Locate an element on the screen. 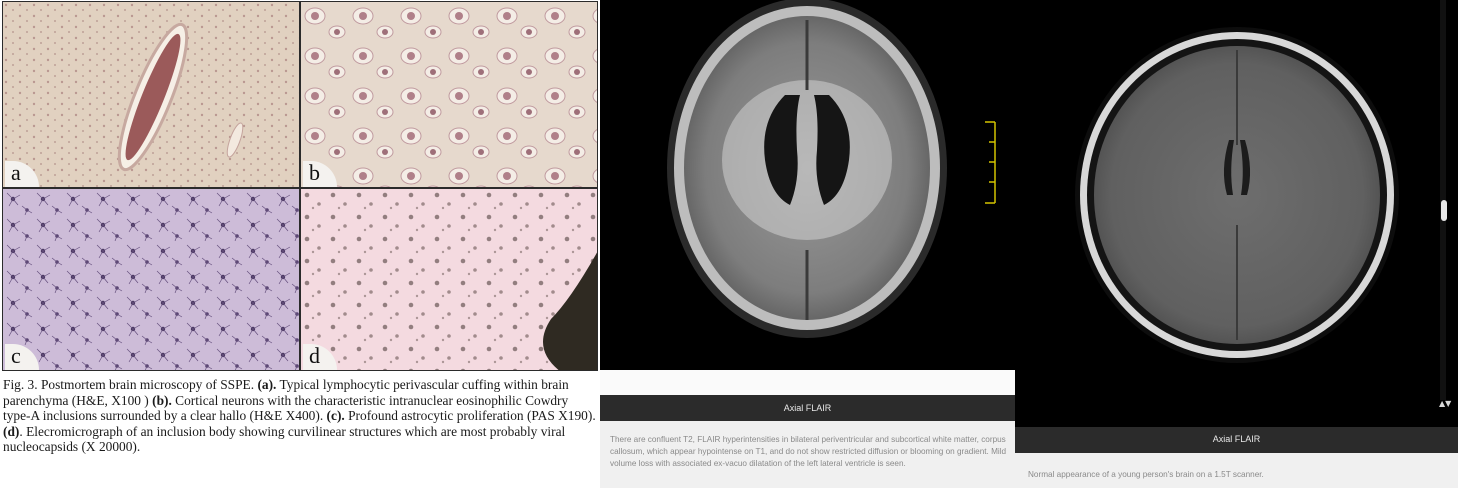  panel-d-micrograph is located at coordinates (449, 279).